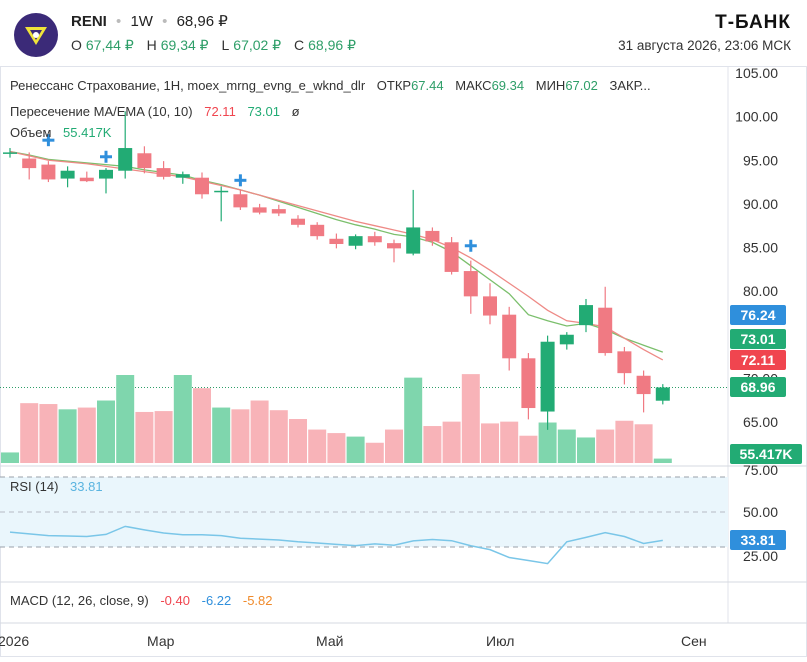  Describe the element at coordinates (299, 45) in the screenshot. I see `ohlc-close-label: C` at that location.